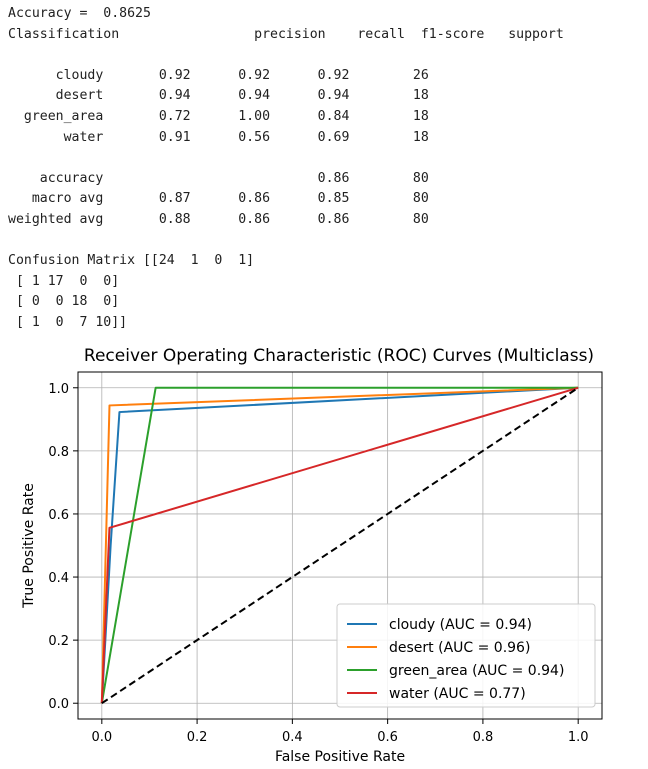 The width and height of the screenshot is (648, 769). What do you see at coordinates (58, 515) in the screenshot?
I see `y-tick-label: 0.6` at bounding box center [58, 515].